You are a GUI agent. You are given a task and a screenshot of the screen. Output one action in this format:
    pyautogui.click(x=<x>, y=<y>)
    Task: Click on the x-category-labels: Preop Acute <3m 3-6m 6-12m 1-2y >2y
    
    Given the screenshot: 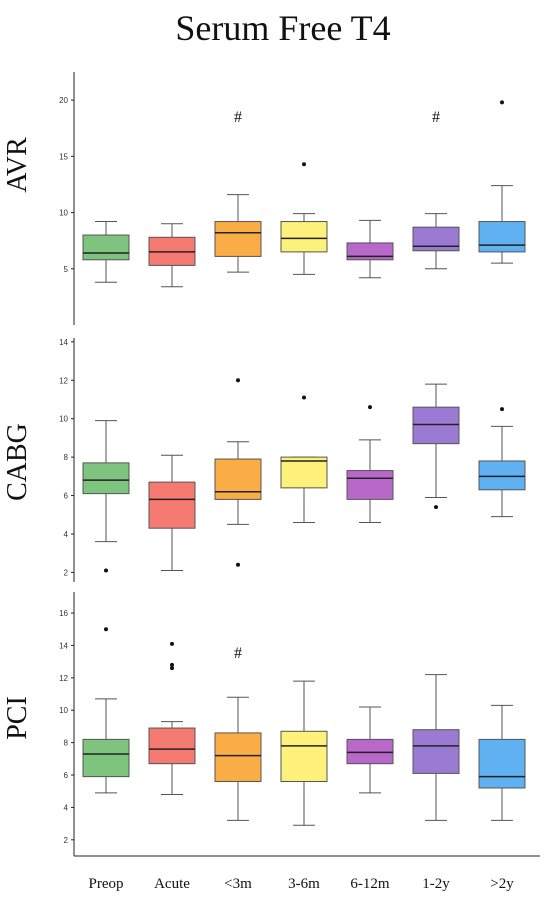 What is the action you would take?
    pyautogui.click(x=302, y=884)
    